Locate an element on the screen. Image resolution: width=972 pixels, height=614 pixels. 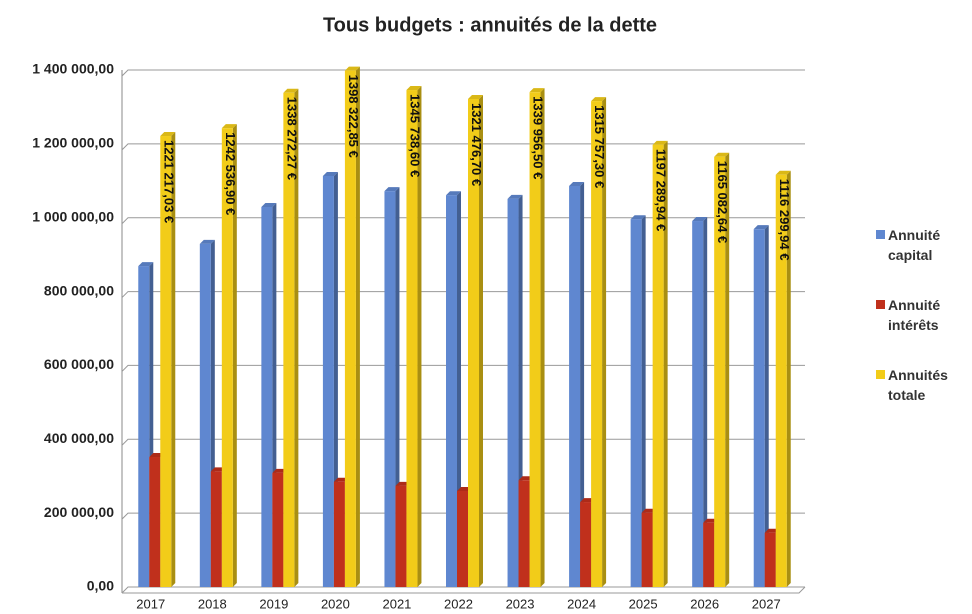
data-label: 1315 757,30 € is located at coordinates (599, 146).